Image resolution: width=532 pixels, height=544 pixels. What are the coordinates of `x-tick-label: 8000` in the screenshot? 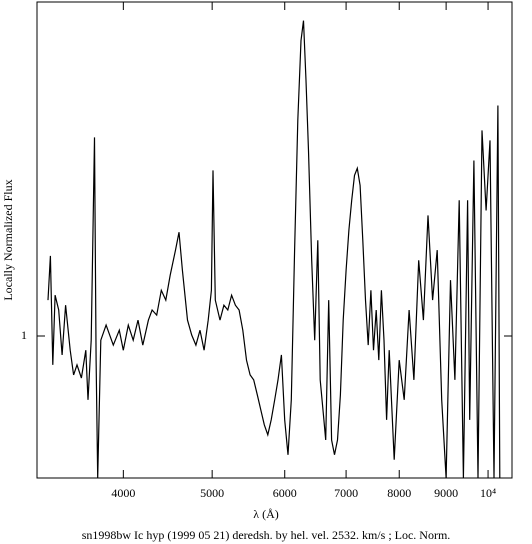 It's located at (399, 493).